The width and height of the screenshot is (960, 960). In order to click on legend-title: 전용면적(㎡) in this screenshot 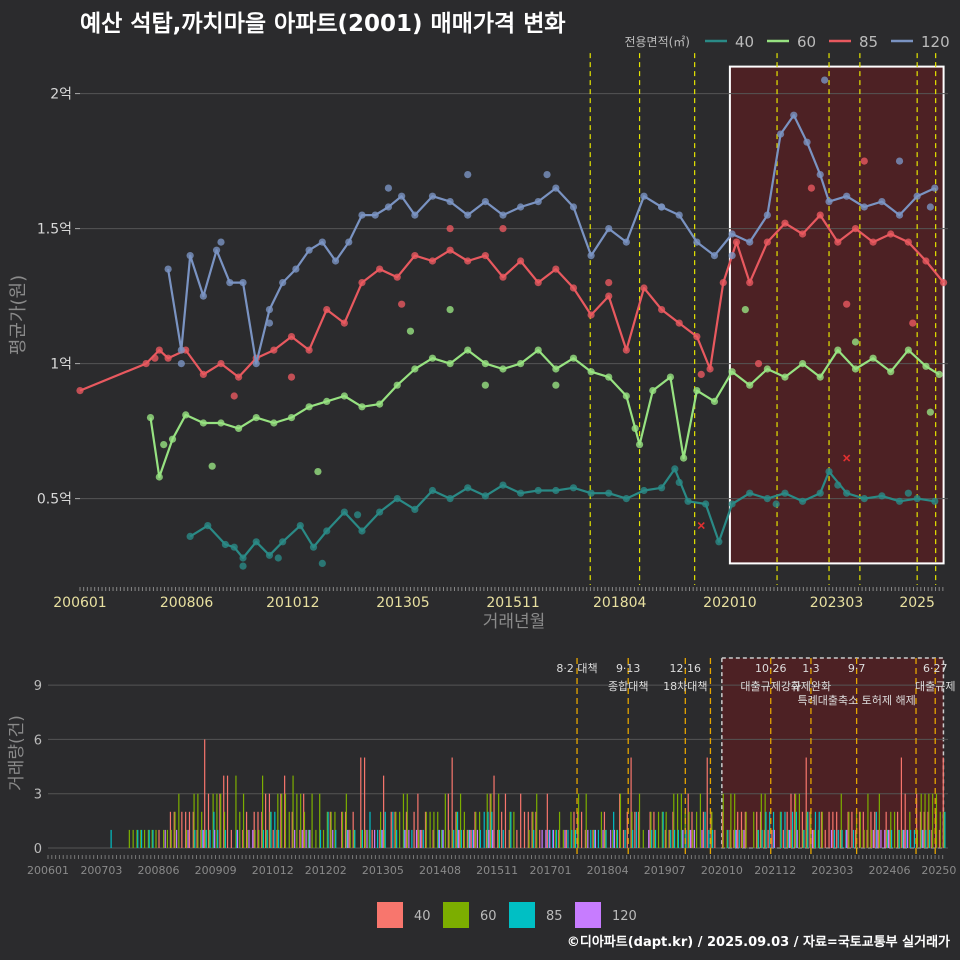, I will do `click(657, 42)`.